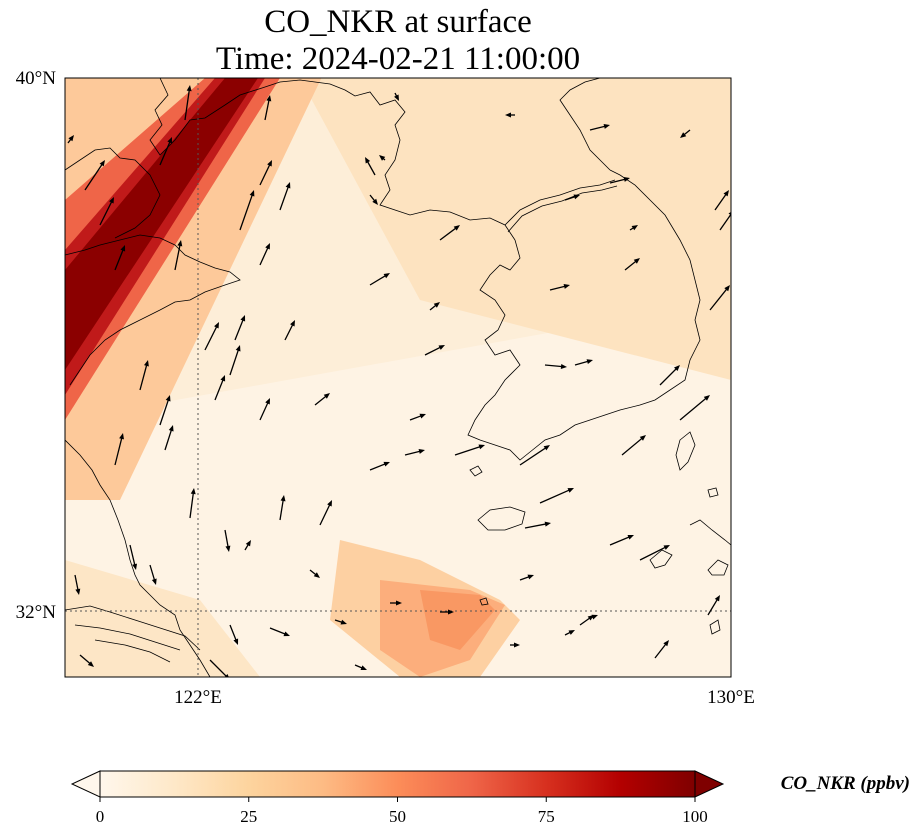 The width and height of the screenshot is (920, 836). Describe the element at coordinates (85, 784) in the screenshot. I see `colorbar-extend-min` at that location.